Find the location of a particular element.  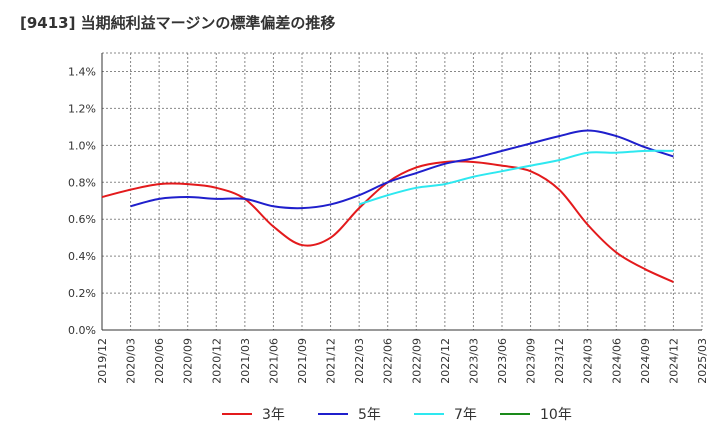

x-tick-label: 2024/09 is located at coordinates (645, 361).